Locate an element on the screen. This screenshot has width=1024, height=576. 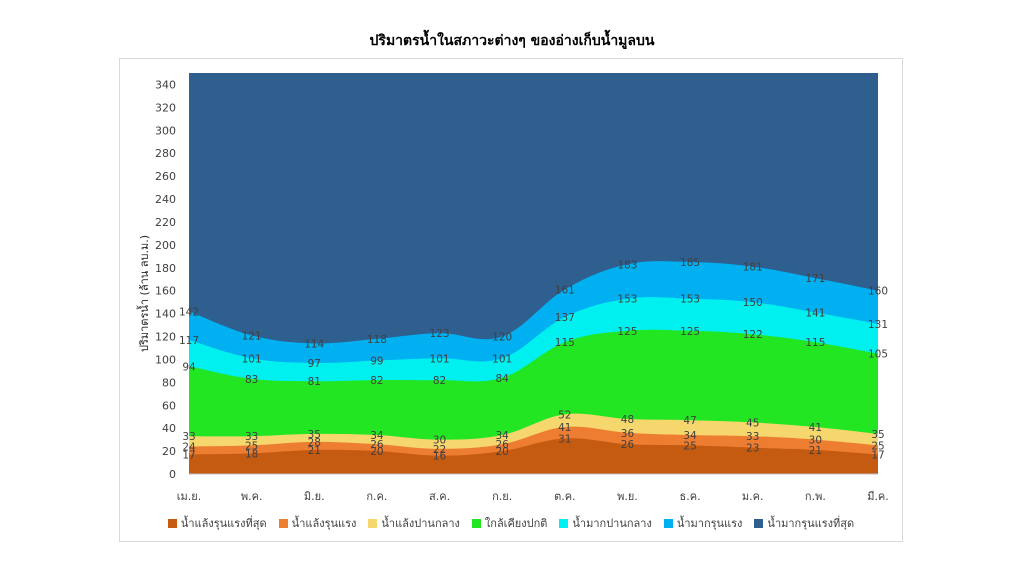
x-tick-label: มิ.ย. is located at coordinates (314, 496).